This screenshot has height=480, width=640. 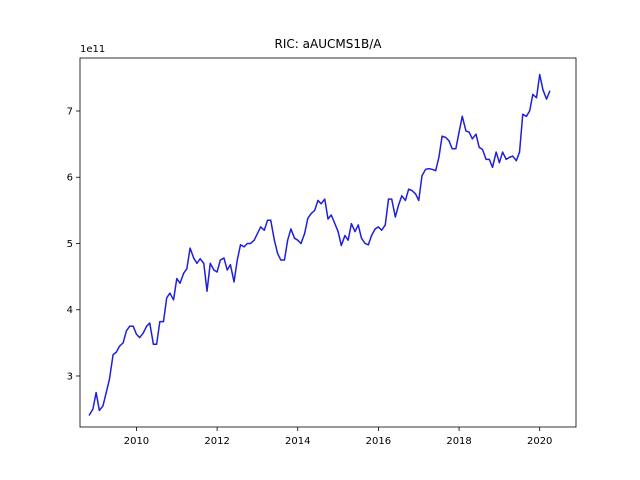 I want to click on x-tick-label: 2012, so click(x=216, y=441).